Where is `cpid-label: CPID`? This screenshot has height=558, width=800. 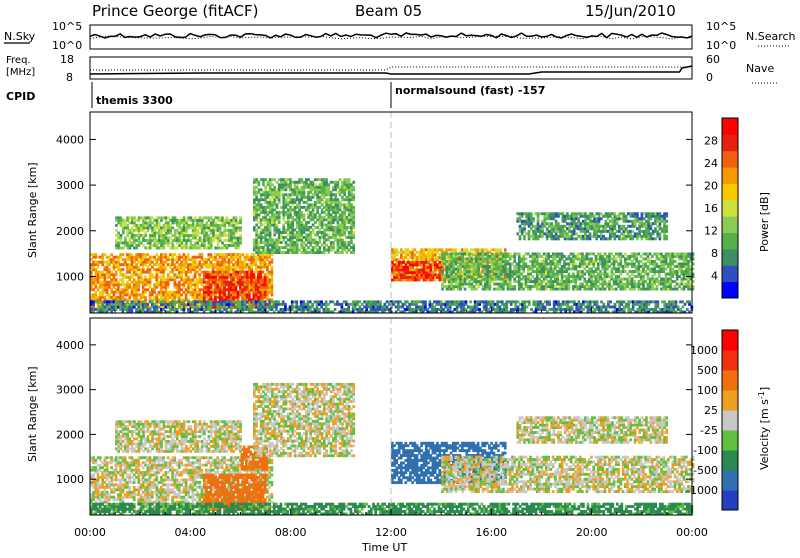 cpid-label: CPID is located at coordinates (20, 96).